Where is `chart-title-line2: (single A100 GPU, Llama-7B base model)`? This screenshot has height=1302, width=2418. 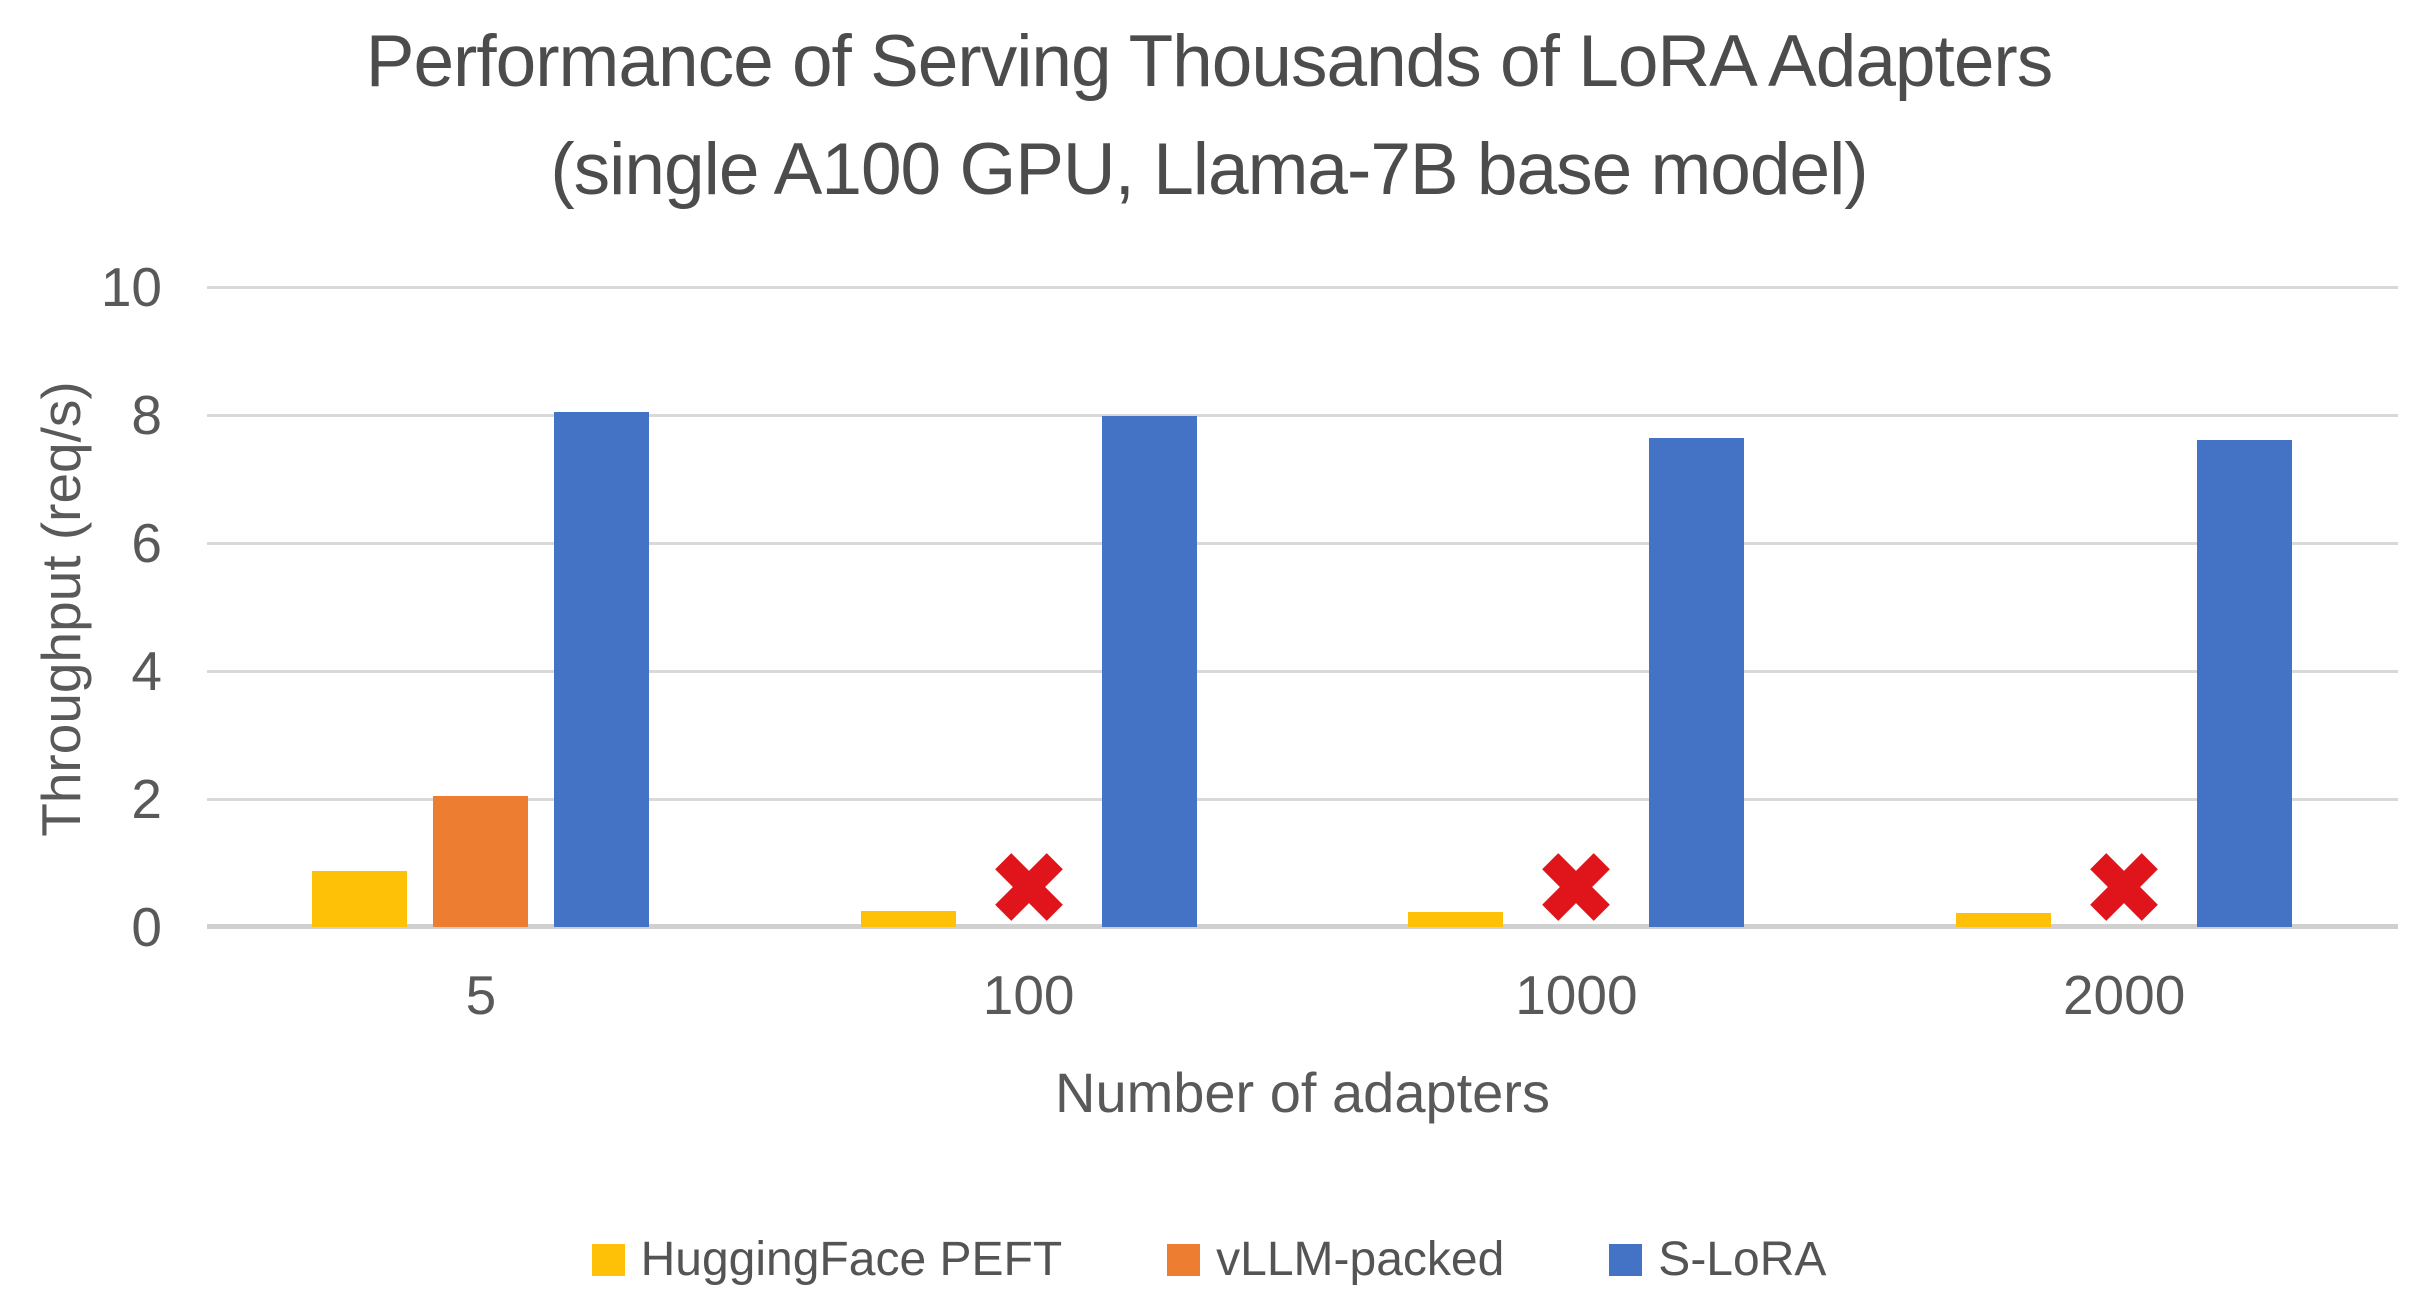
chart-title-line2: (single A100 GPU, Llama-7B base model) is located at coordinates (1209, 170).